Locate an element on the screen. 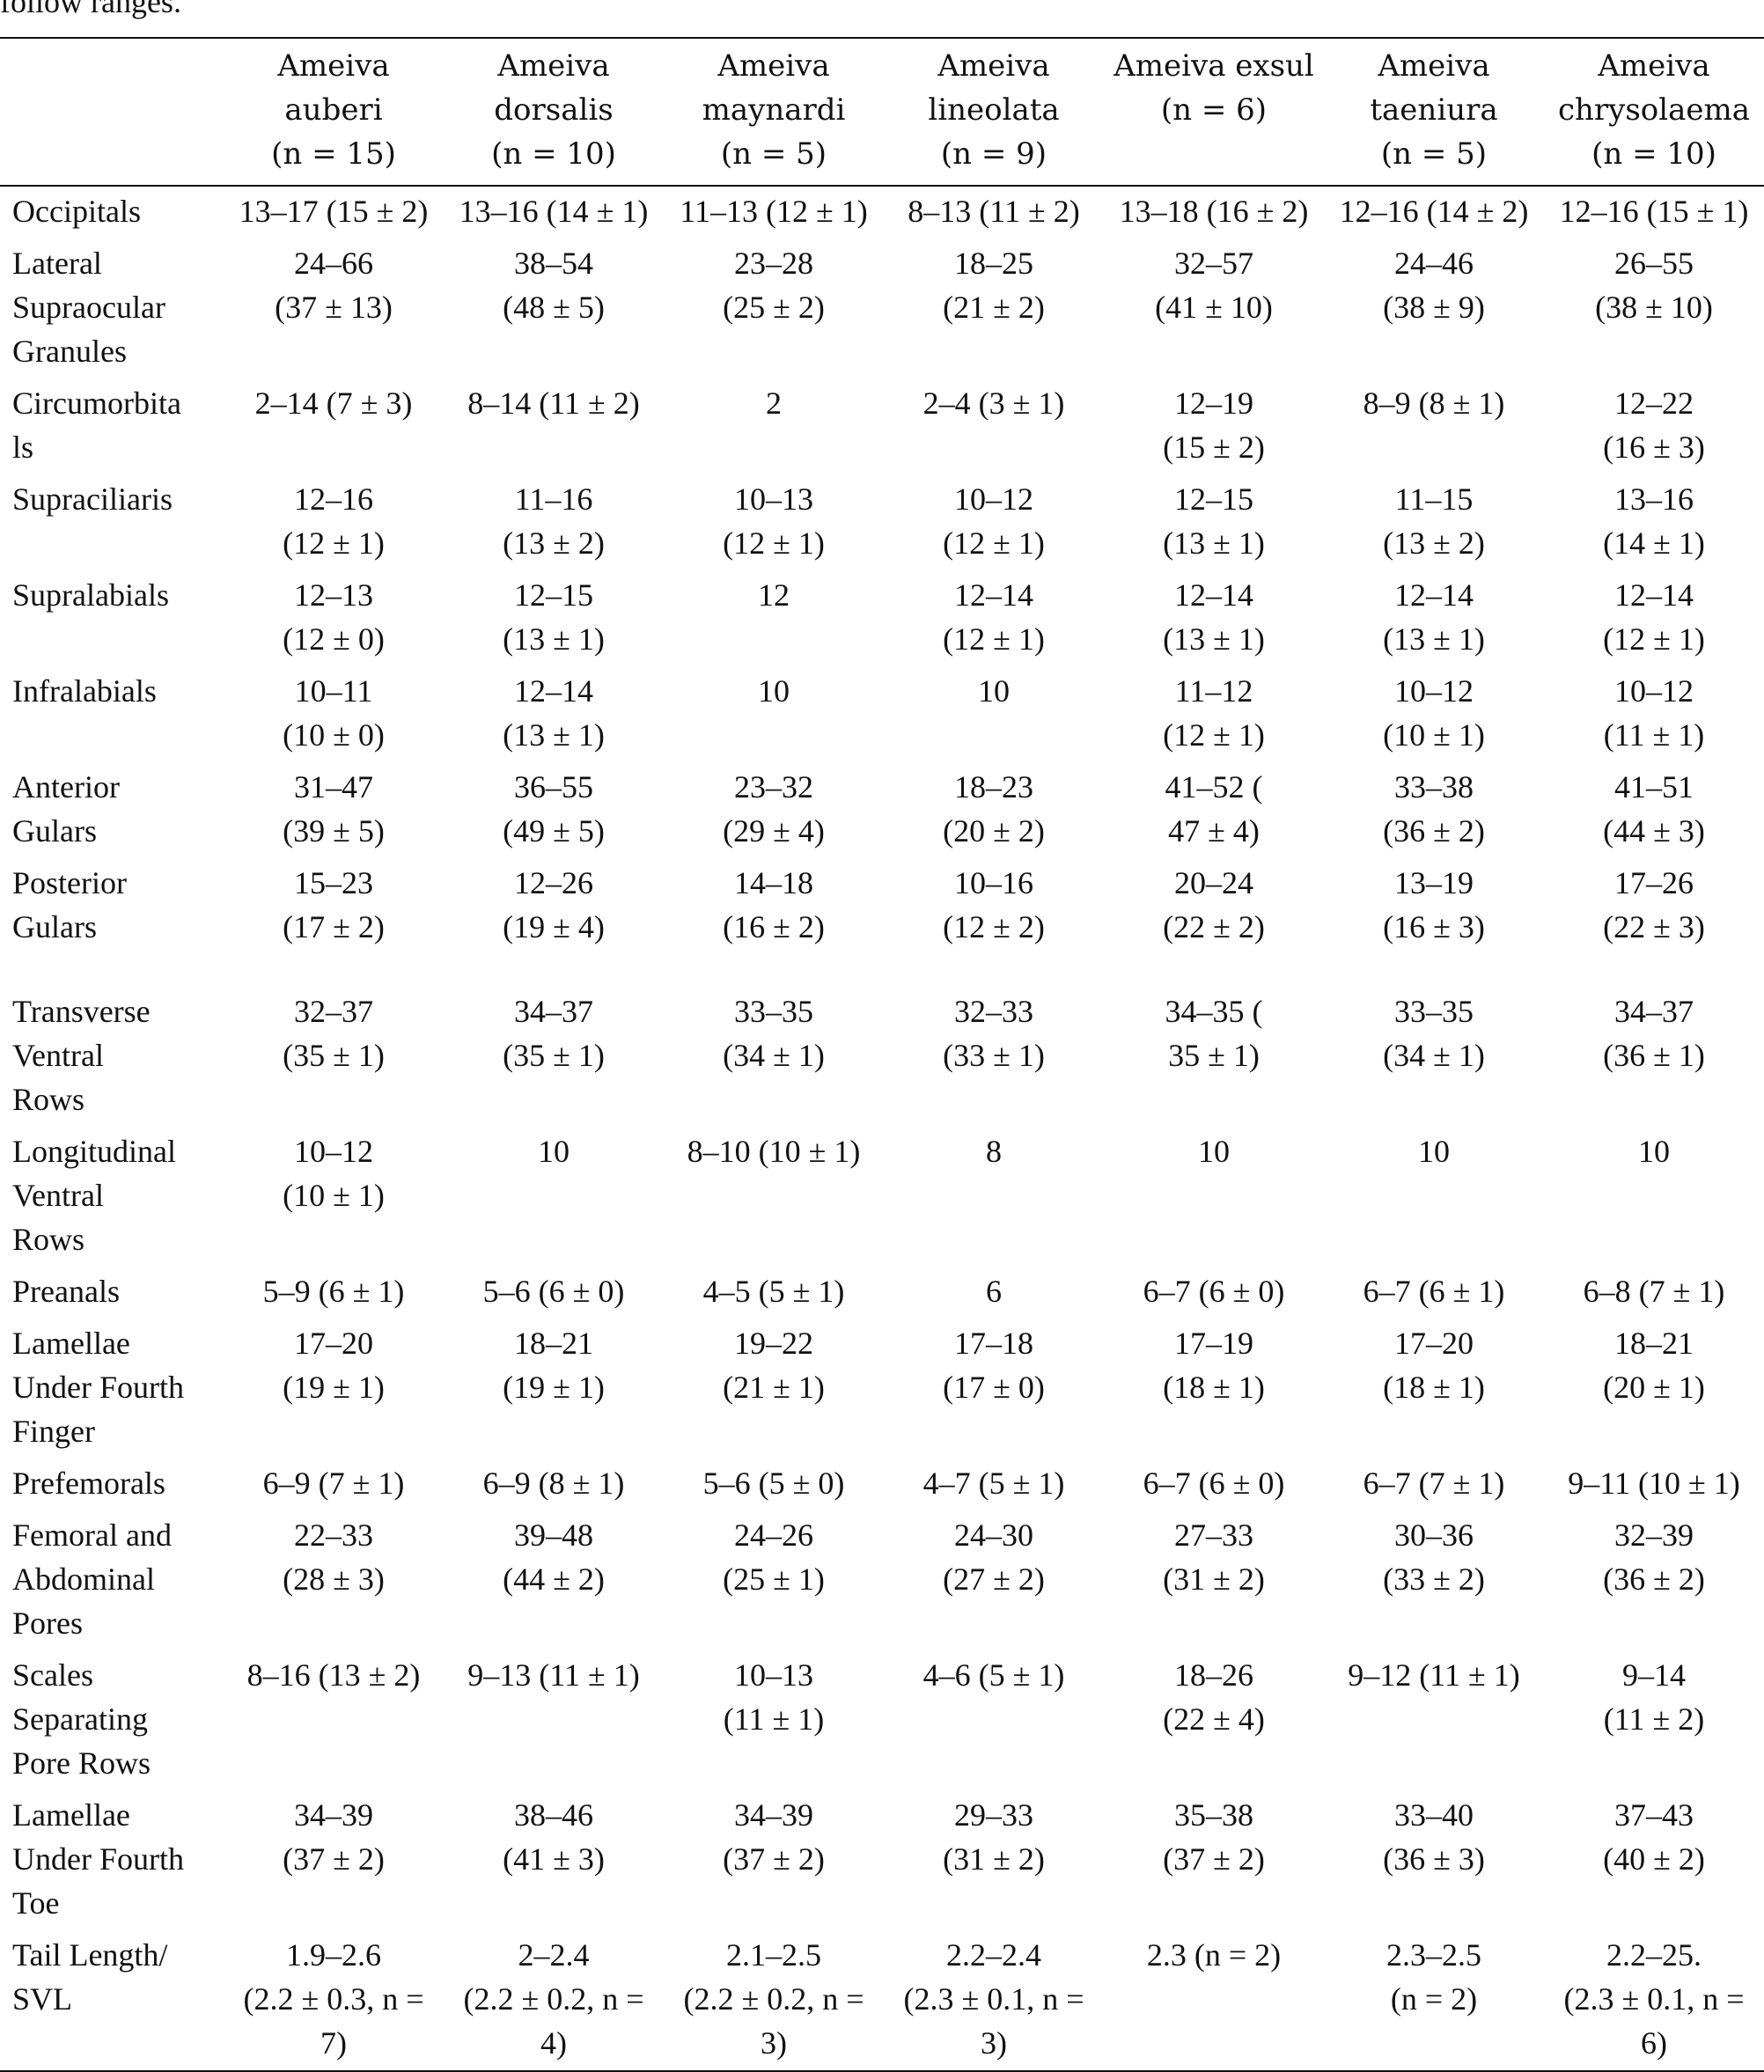 Image resolution: width=1764 pixels, height=2072 pixels. table-cell: 12–19 (15 ± 2) is located at coordinates (1214, 425).